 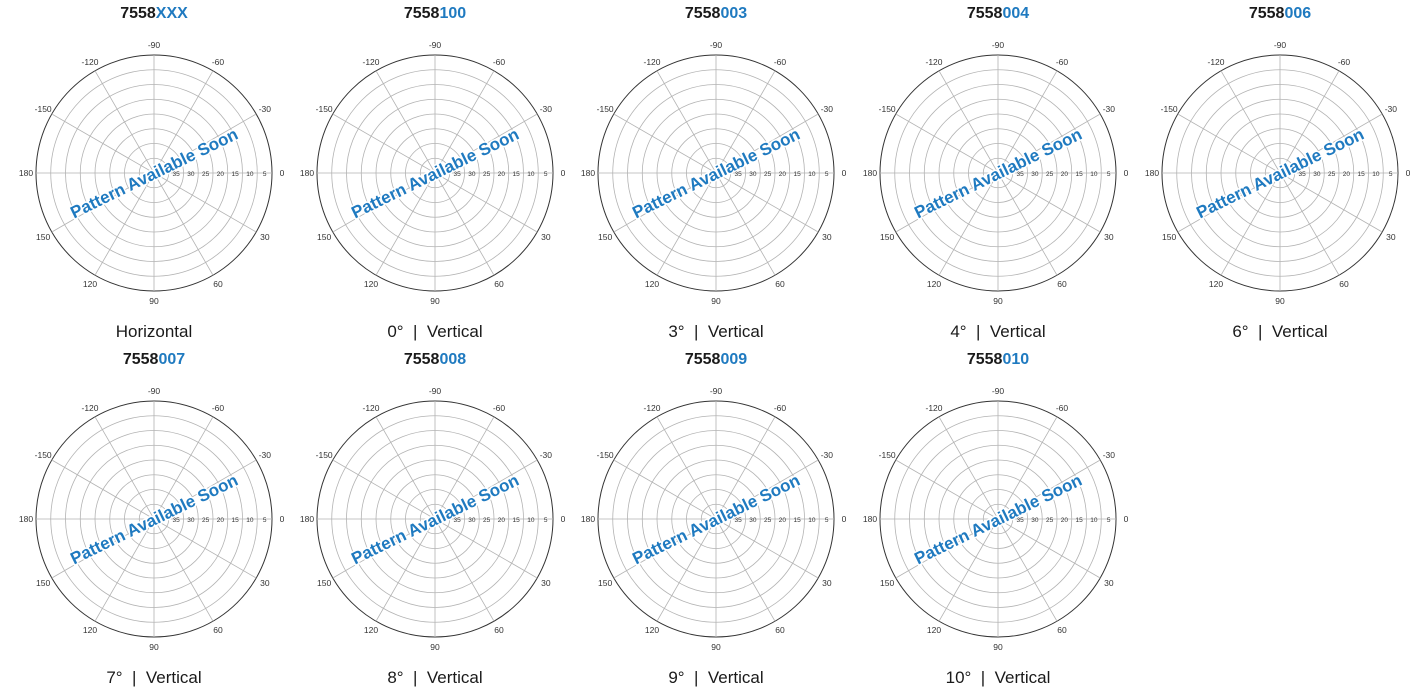 I want to click on chart-caption: 7° | Vertical, so click(x=154, y=677).